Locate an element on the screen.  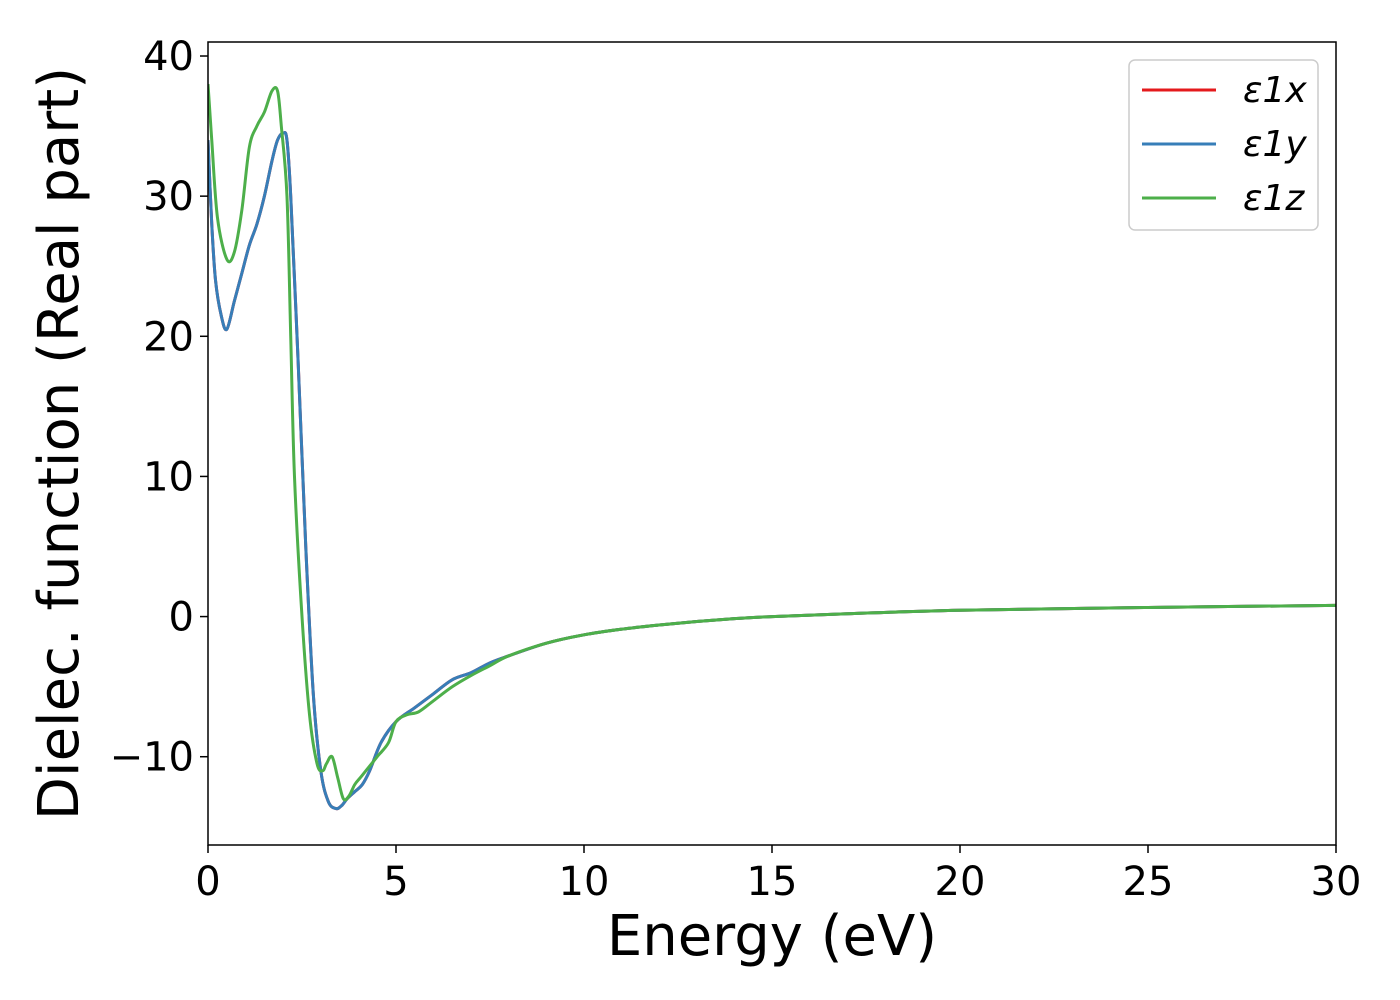
y-axis: −10 0 10 20 30 40 is located at coordinates (159, 407).